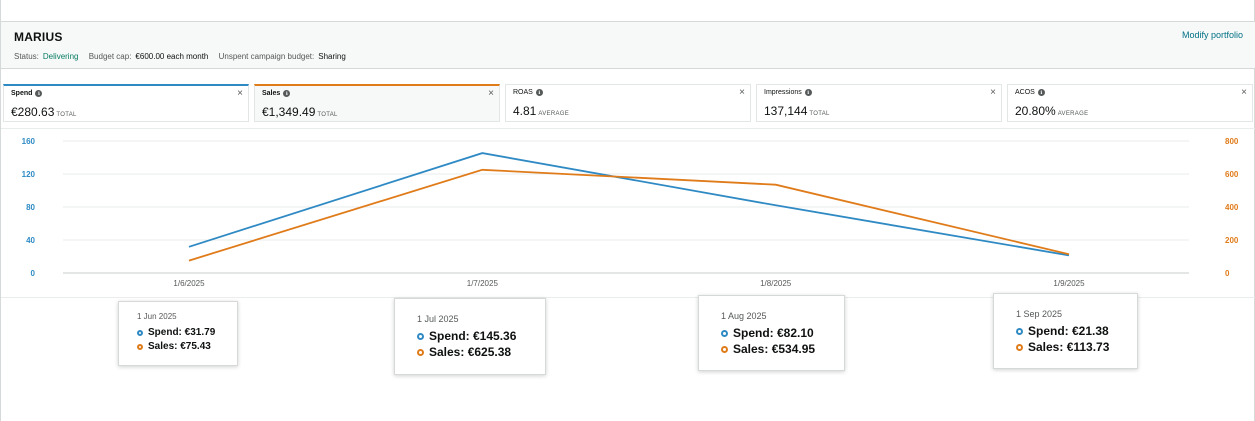 Image resolution: width=1255 pixels, height=421 pixels. What do you see at coordinates (438, 319) in the screenshot?
I see `tooltip-date: 1 Jul 2025` at bounding box center [438, 319].